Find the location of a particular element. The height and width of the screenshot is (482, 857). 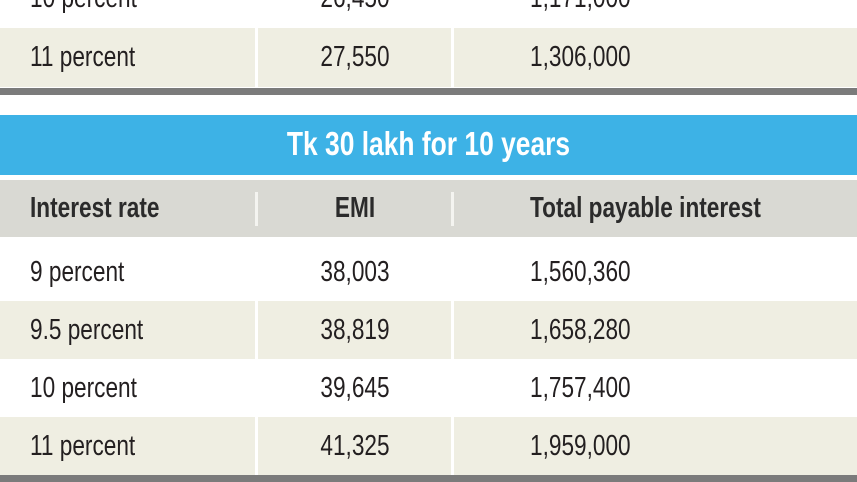

header-cell: Interest rate is located at coordinates (95, 208).